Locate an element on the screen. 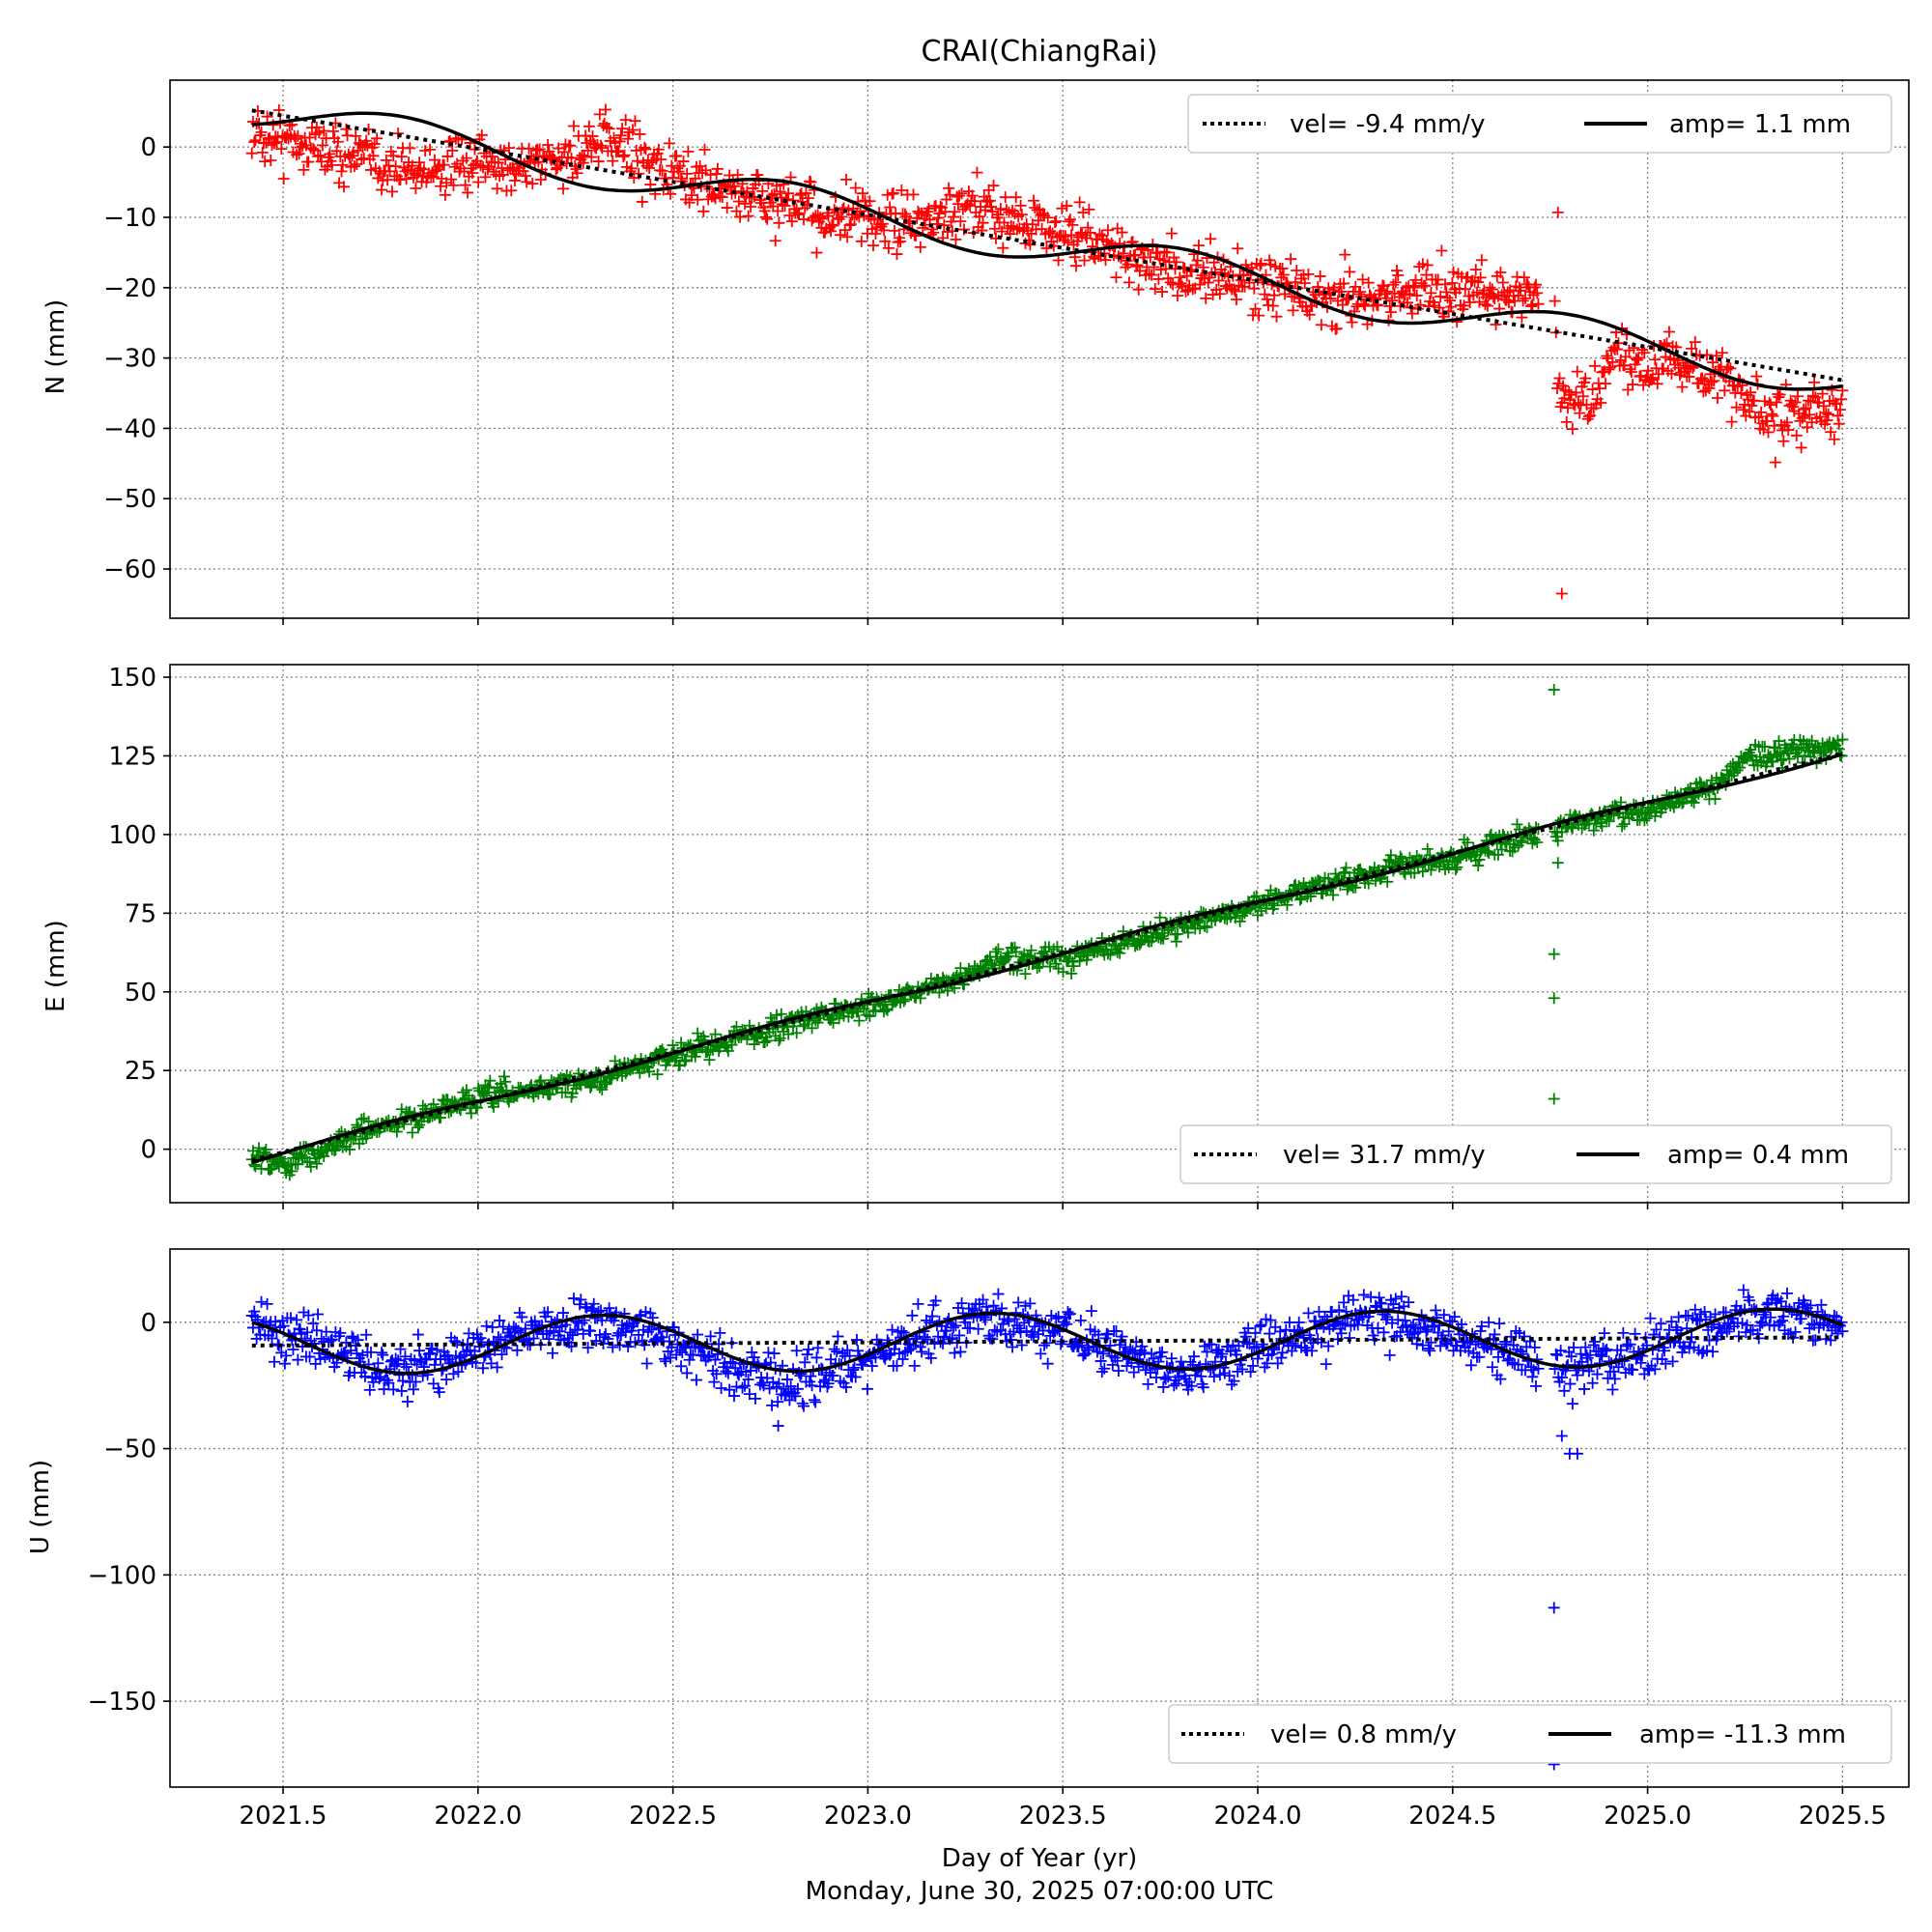 This screenshot has height=1932, width=1932. y-tick-label: 25 is located at coordinates (140, 1071).